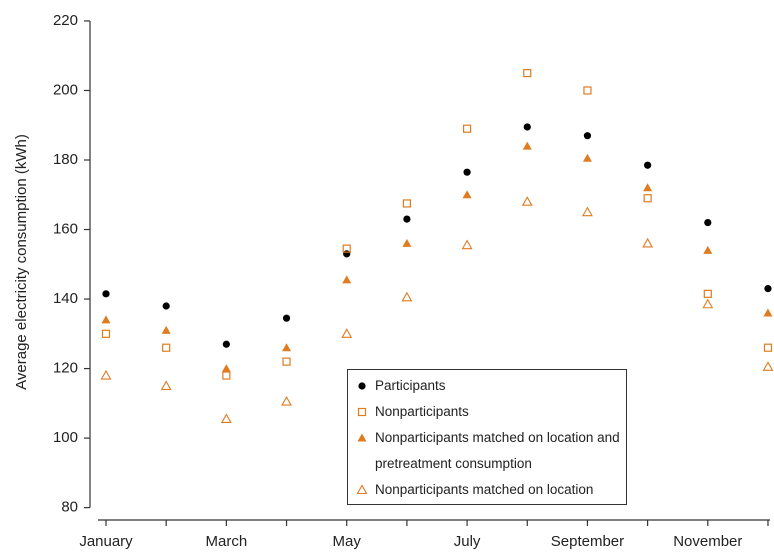 The width and height of the screenshot is (774, 554). What do you see at coordinates (489, 386) in the screenshot?
I see `legend-entry: Participants` at bounding box center [489, 386].